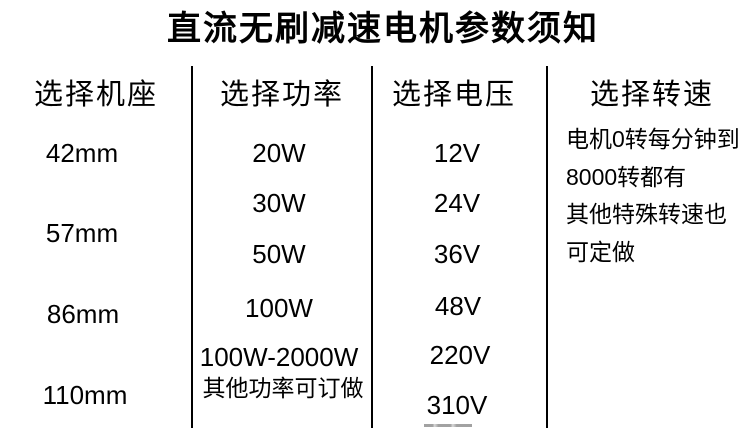 The width and height of the screenshot is (750, 428). What do you see at coordinates (457, 405) in the screenshot?
I see `voltage-item-310v: 310V` at bounding box center [457, 405].